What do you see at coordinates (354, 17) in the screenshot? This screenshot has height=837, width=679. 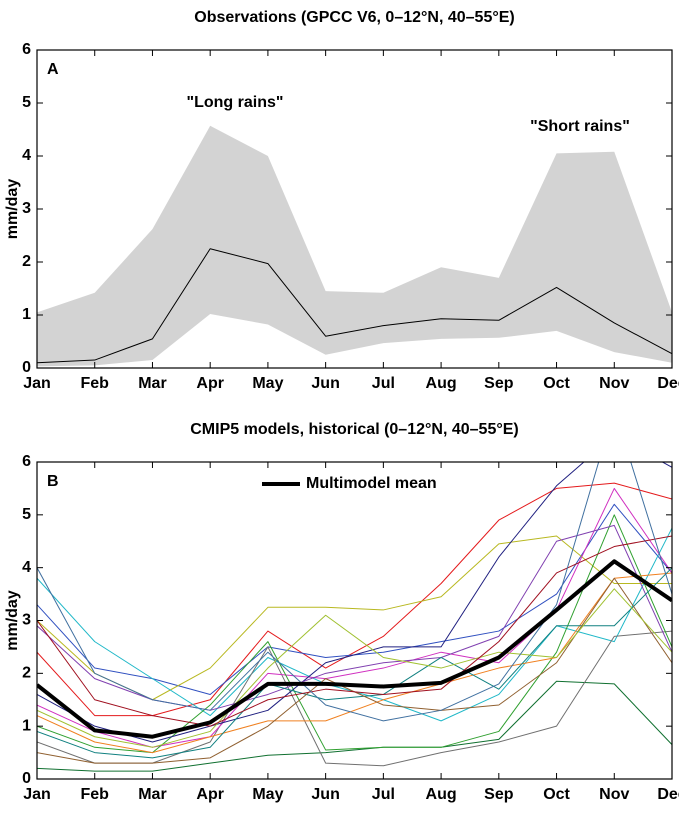 I see `chart-title: Observations (GPCC V6, 0–12°N, 40–55°E)` at bounding box center [354, 17].